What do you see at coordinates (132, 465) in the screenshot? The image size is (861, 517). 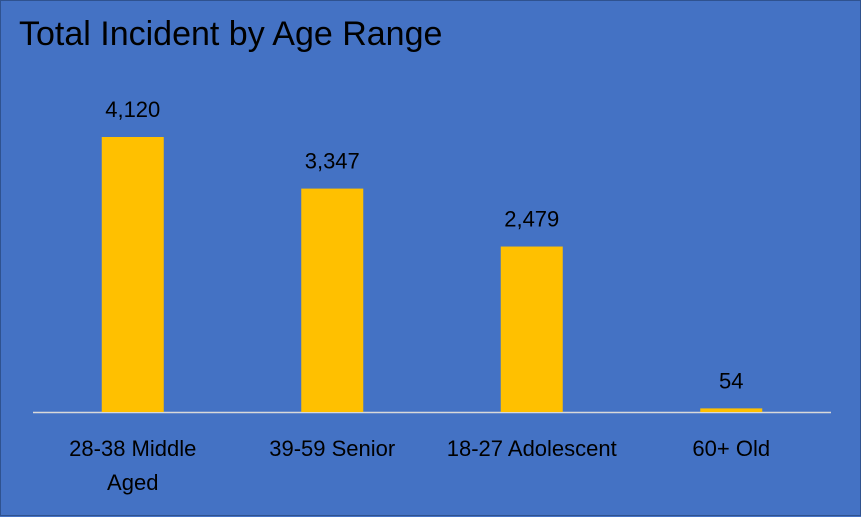 I see `category-label-1: 28-38 Middle Aged` at bounding box center [132, 465].